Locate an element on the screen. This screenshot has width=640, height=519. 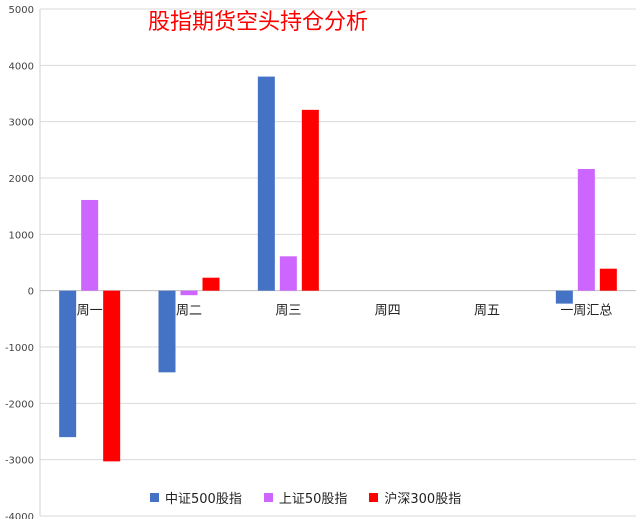
legend-swatch-zz500 is located at coordinates (154, 497).